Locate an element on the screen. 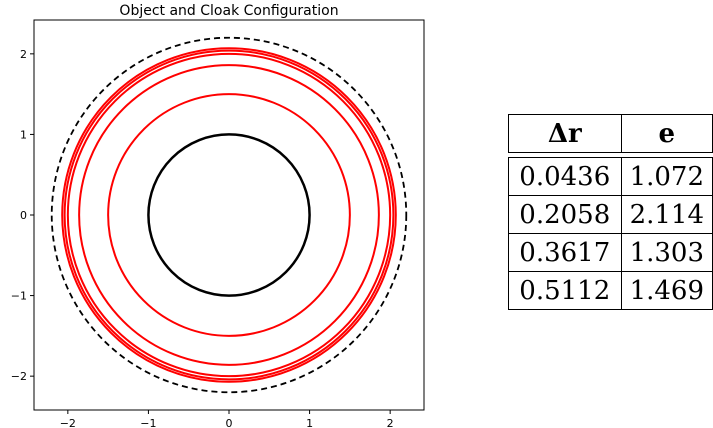  y-tick-label: 1 is located at coordinates (23, 134).